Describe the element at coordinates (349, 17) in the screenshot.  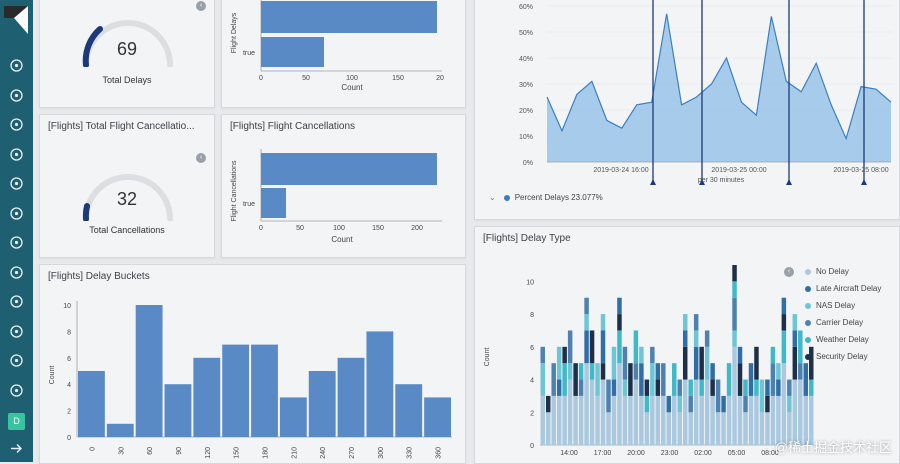
I see `flight-delays-bar-false` at that location.